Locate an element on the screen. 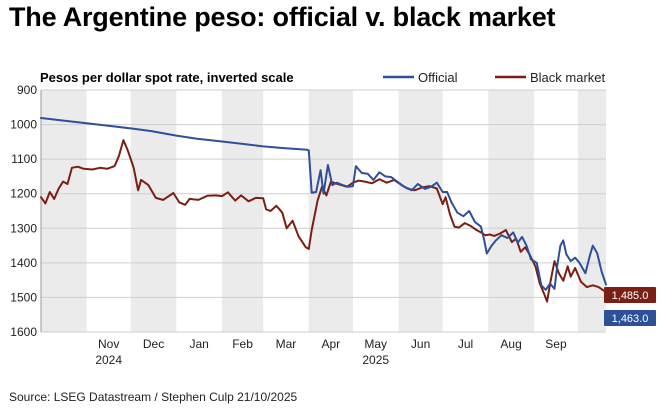 The width and height of the screenshot is (662, 411). y-tick-label: 900 is located at coordinates (27, 90).